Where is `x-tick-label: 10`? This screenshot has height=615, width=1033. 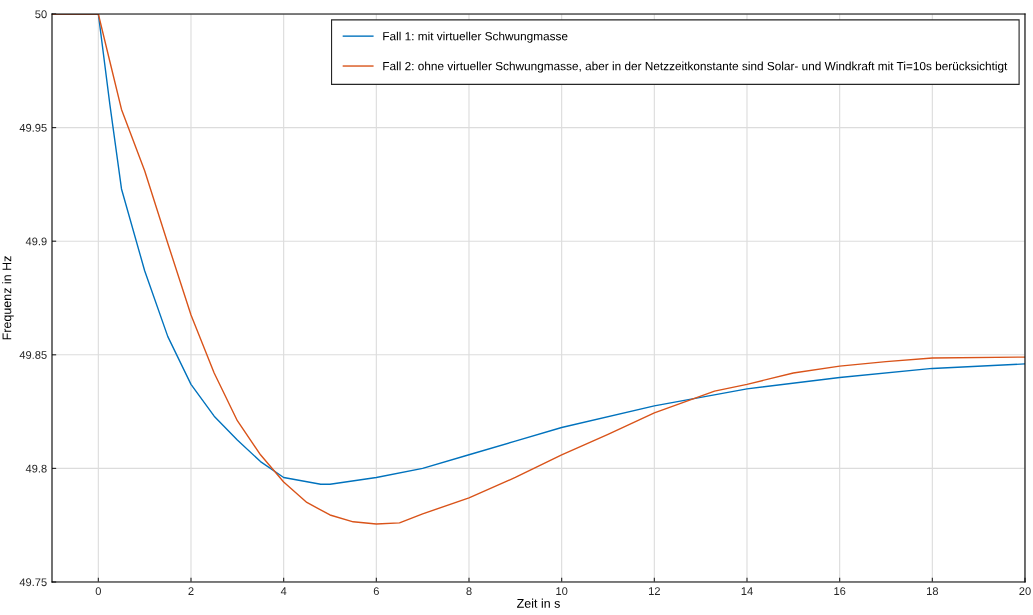
x-tick-label: 10 is located at coordinates (562, 591).